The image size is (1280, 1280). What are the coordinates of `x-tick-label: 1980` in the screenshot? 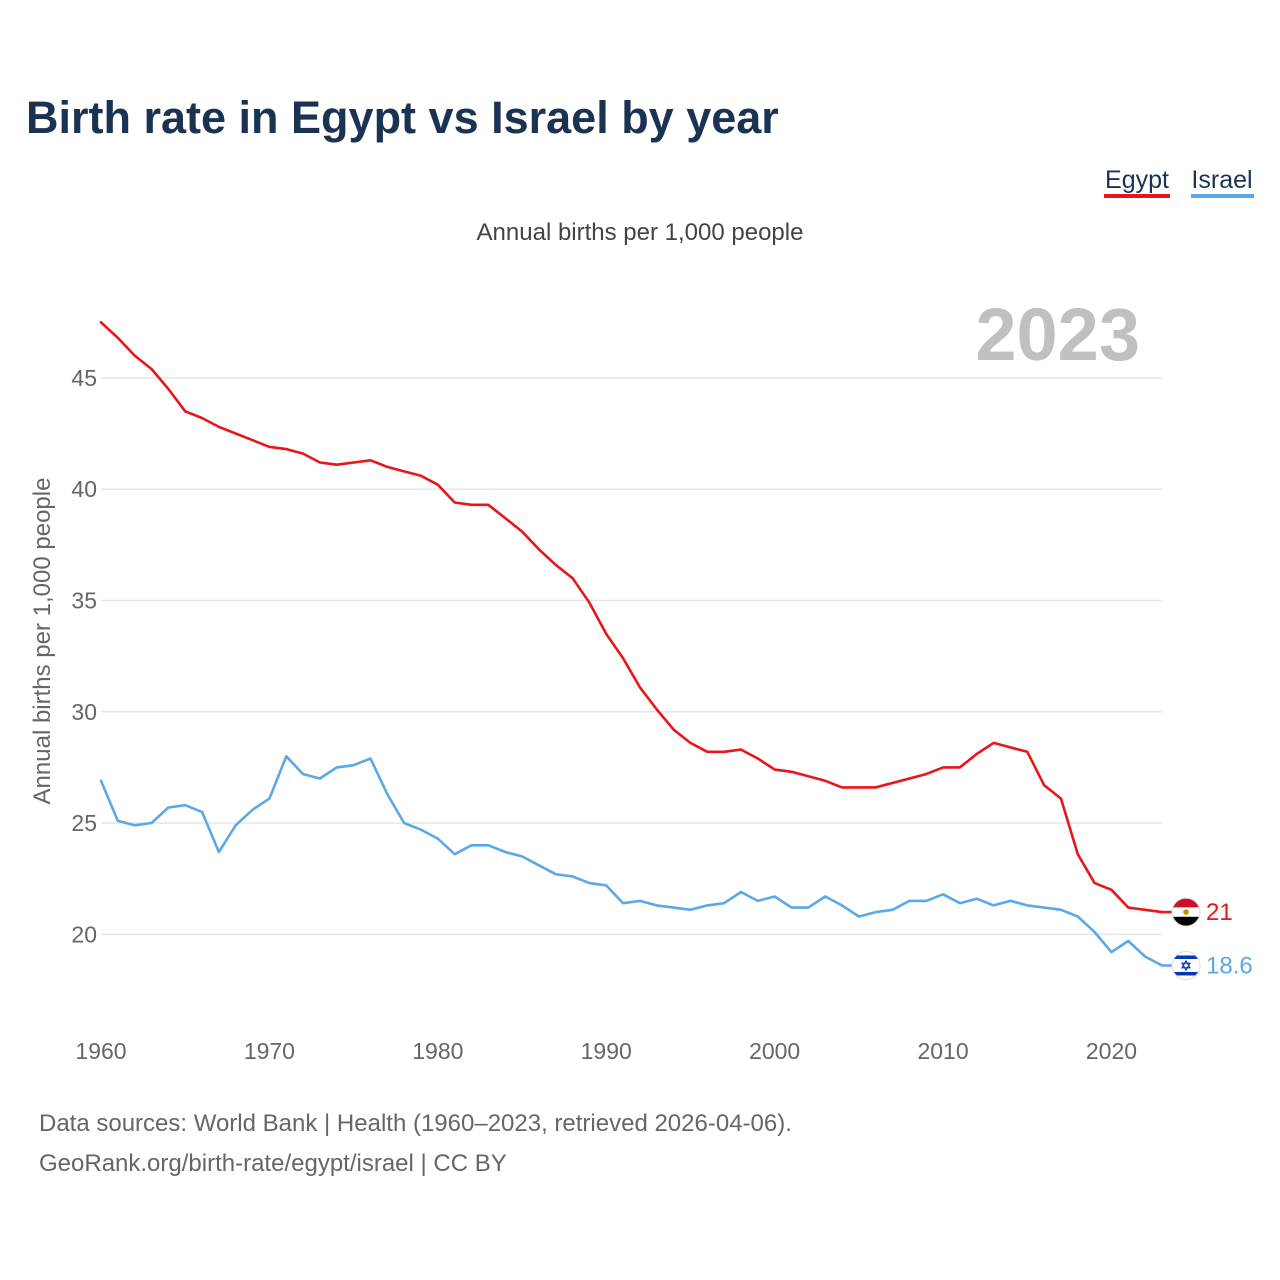 It's located at (437, 1051).